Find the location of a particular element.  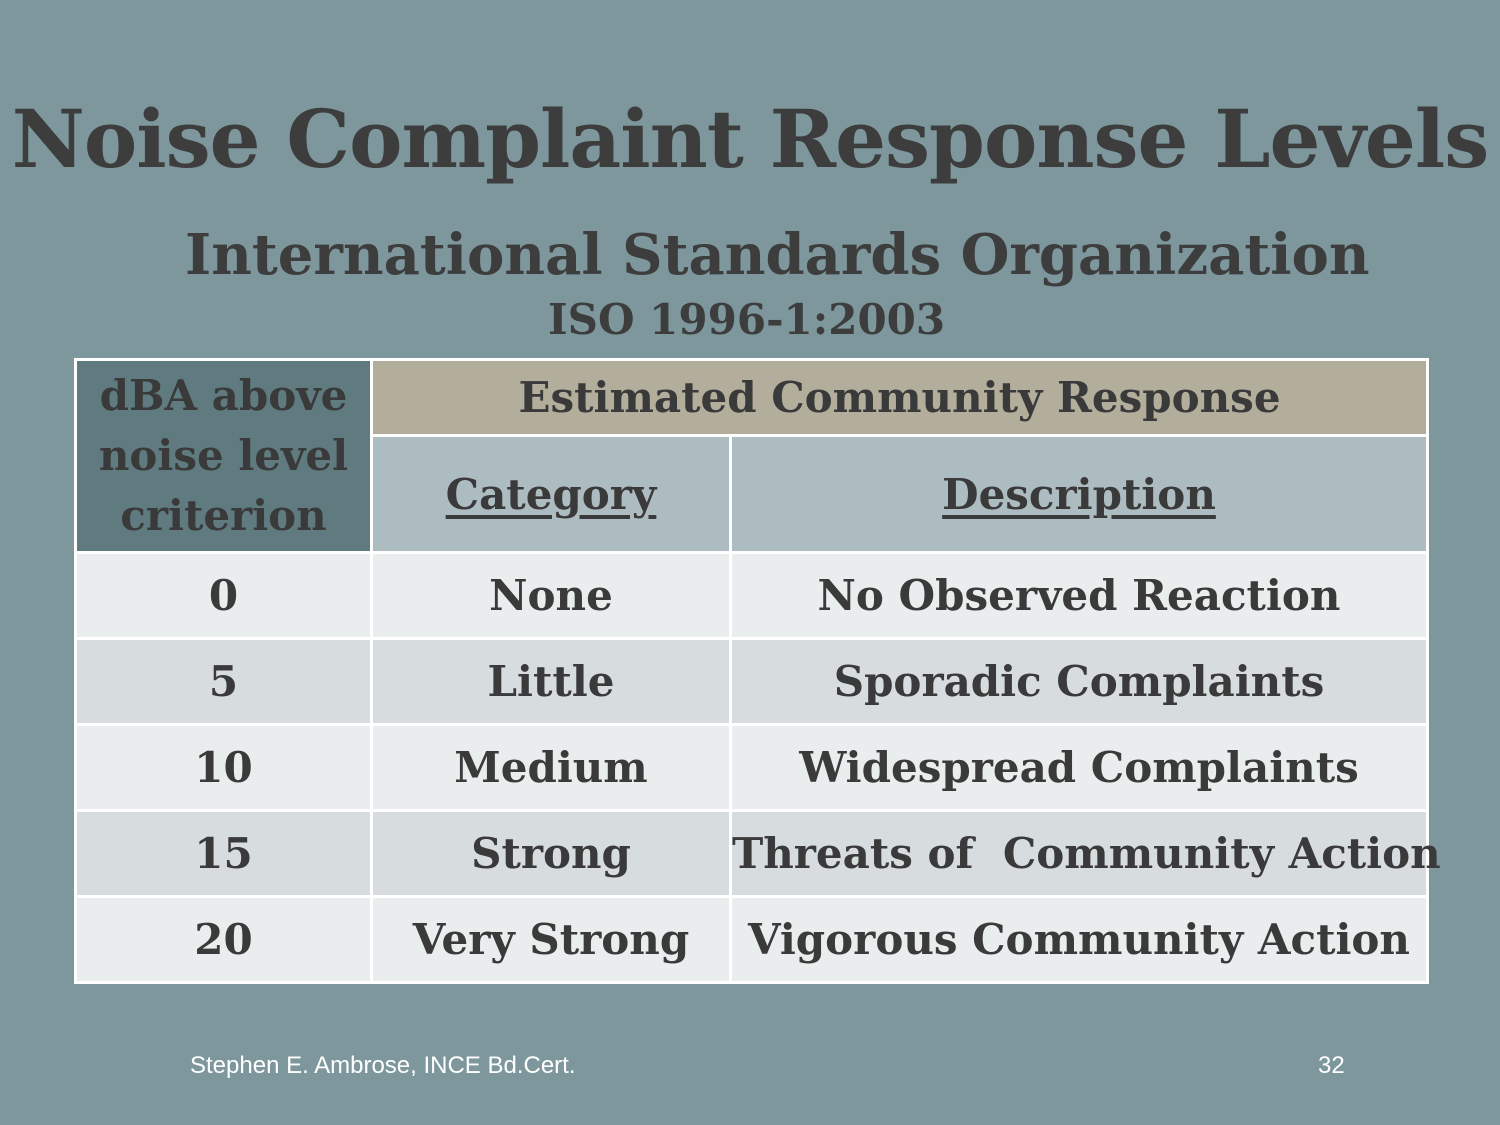

table-row: 0 None No Observed Reaction is located at coordinates (751, 595).